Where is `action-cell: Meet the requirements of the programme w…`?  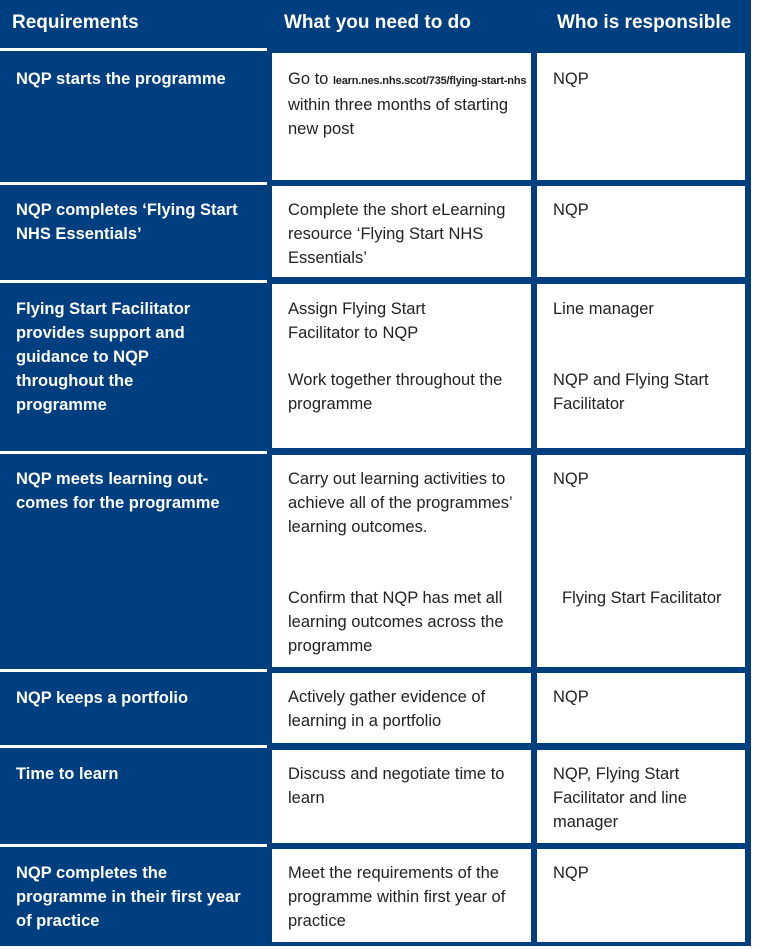
action-cell: Meet the requirements of the programme w… is located at coordinates (401, 895).